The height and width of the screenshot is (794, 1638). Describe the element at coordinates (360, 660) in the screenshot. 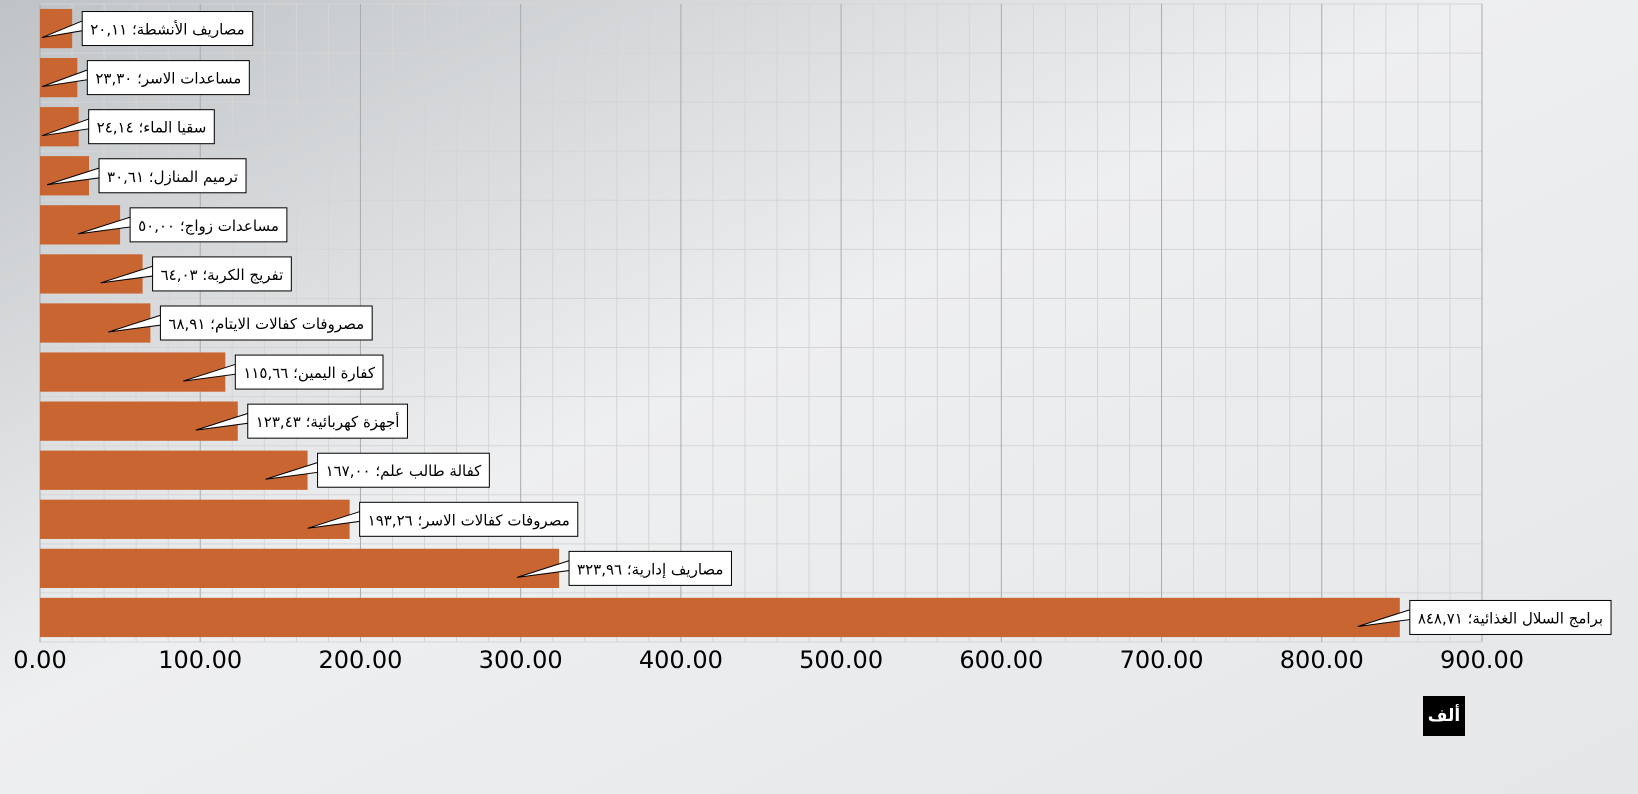

I see `x-tick-label: 200.00` at that location.